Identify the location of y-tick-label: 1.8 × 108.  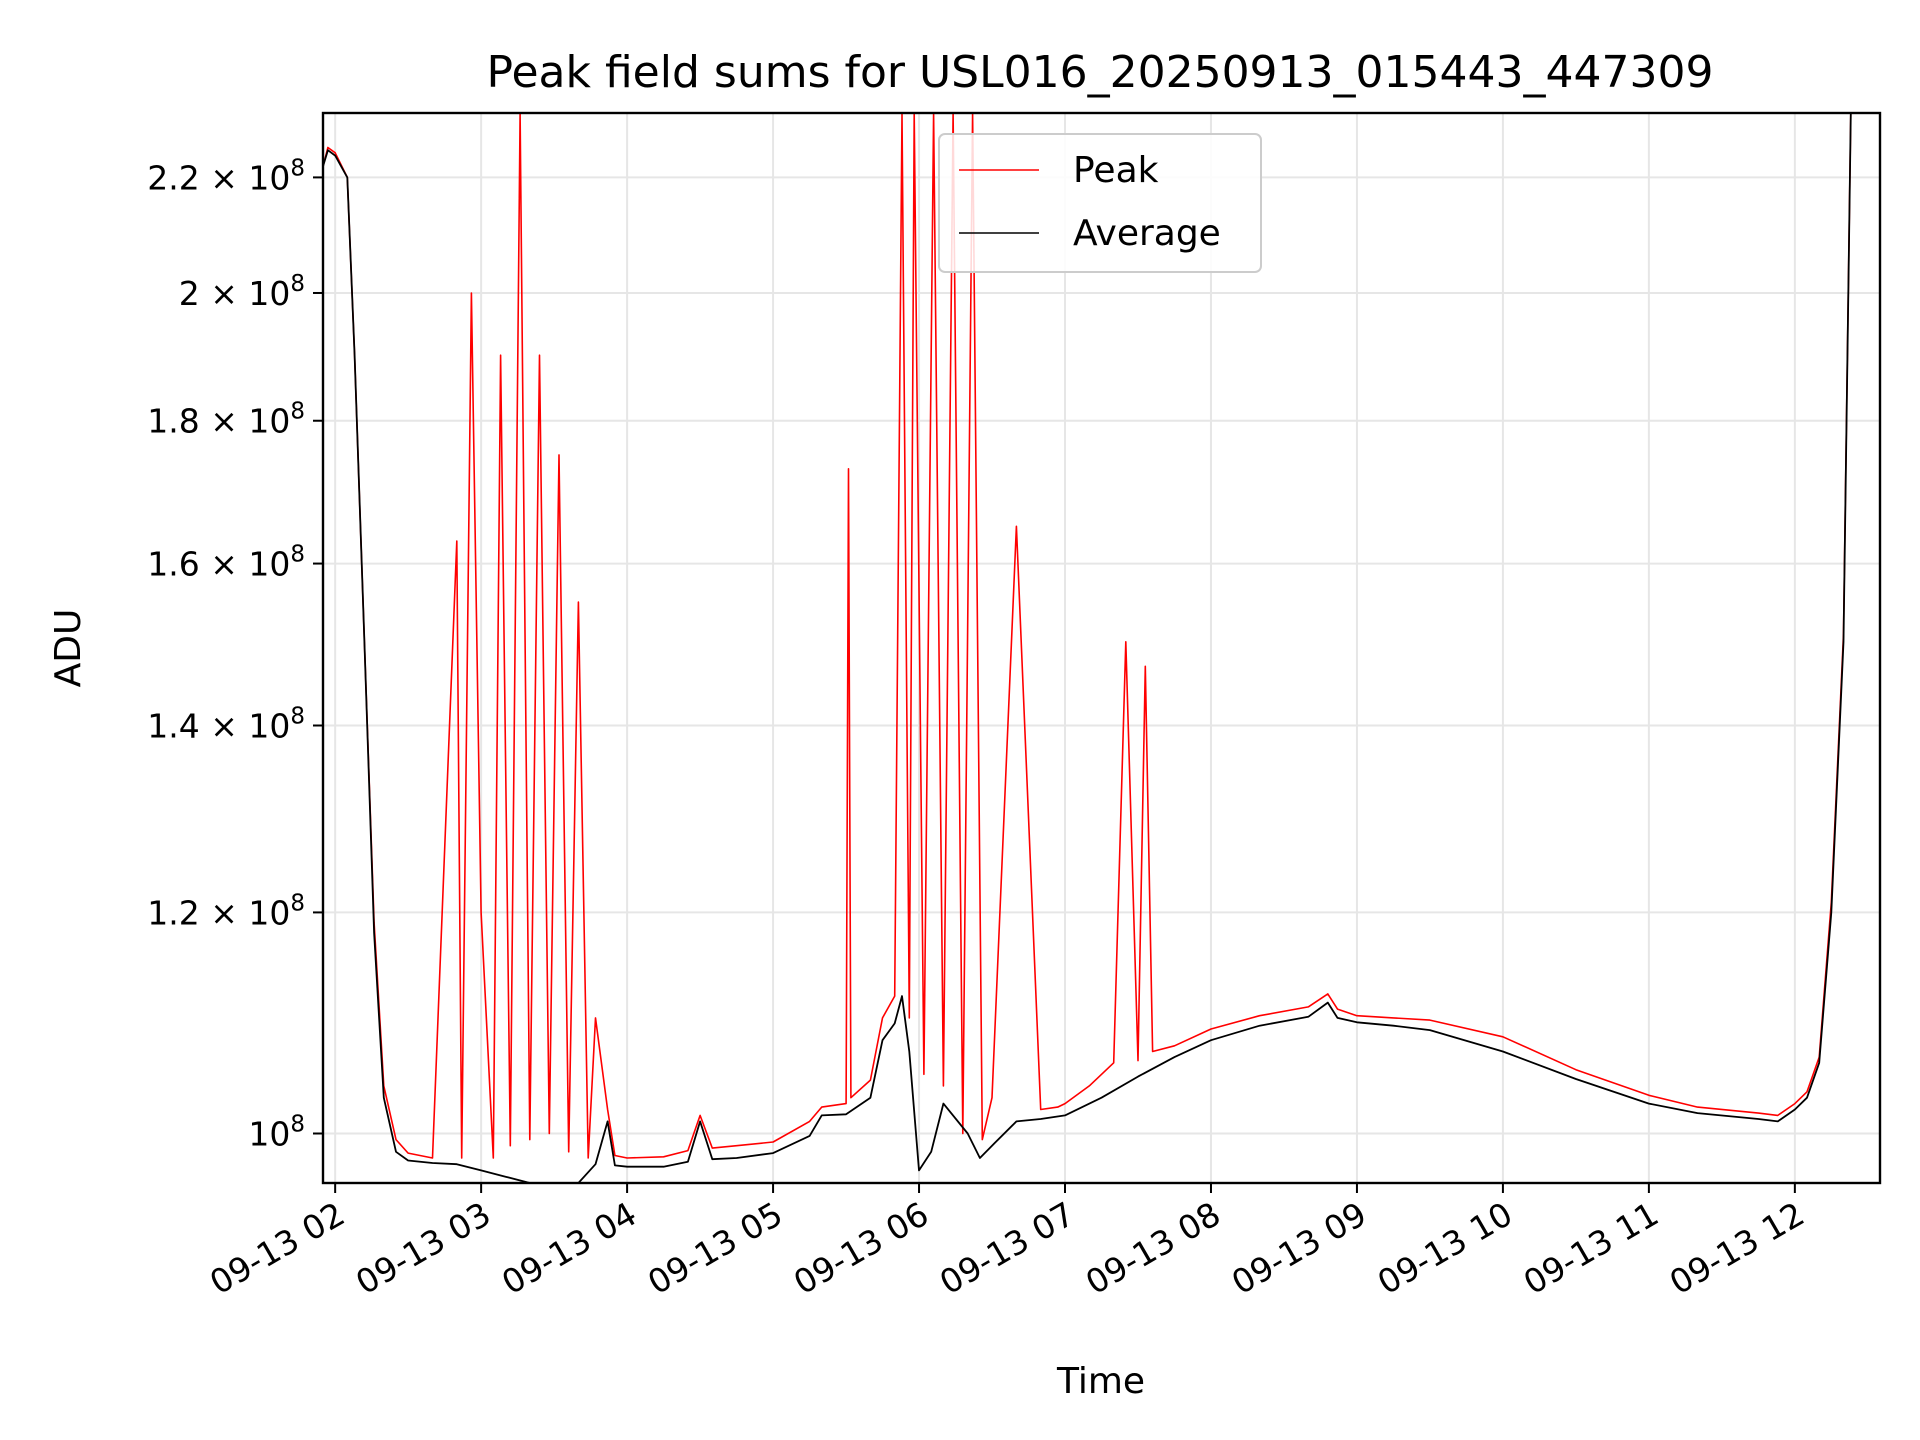
(226, 420).